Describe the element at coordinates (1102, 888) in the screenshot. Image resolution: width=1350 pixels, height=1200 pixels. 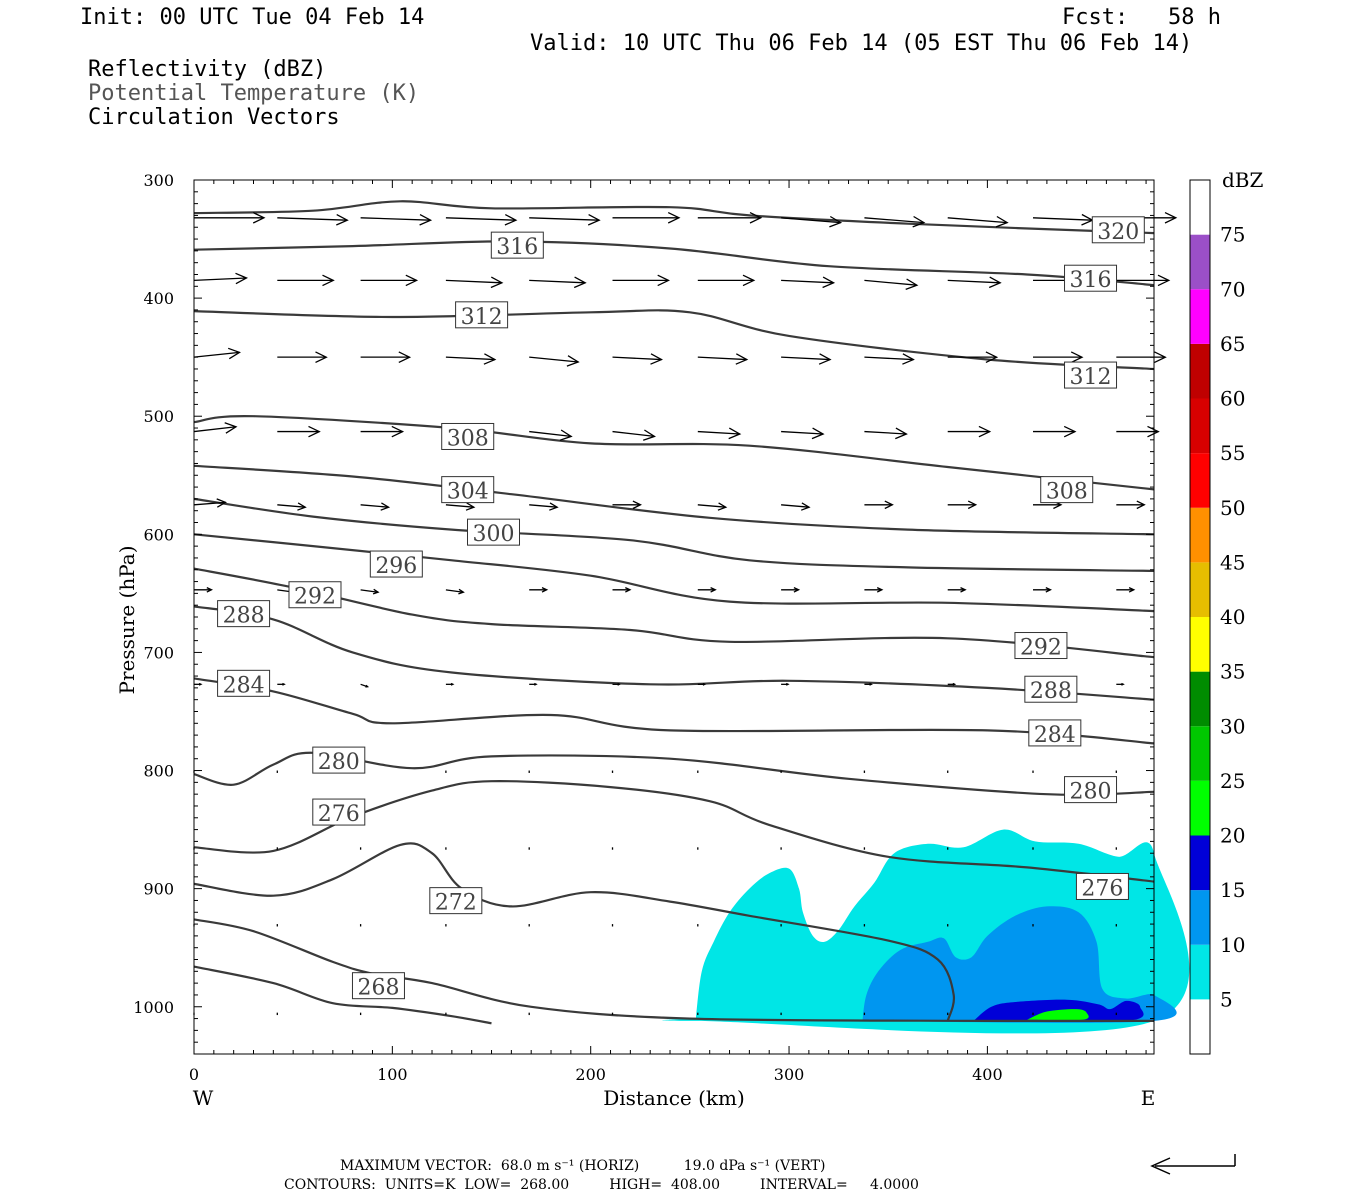
I see `contour-label-text: 276` at that location.